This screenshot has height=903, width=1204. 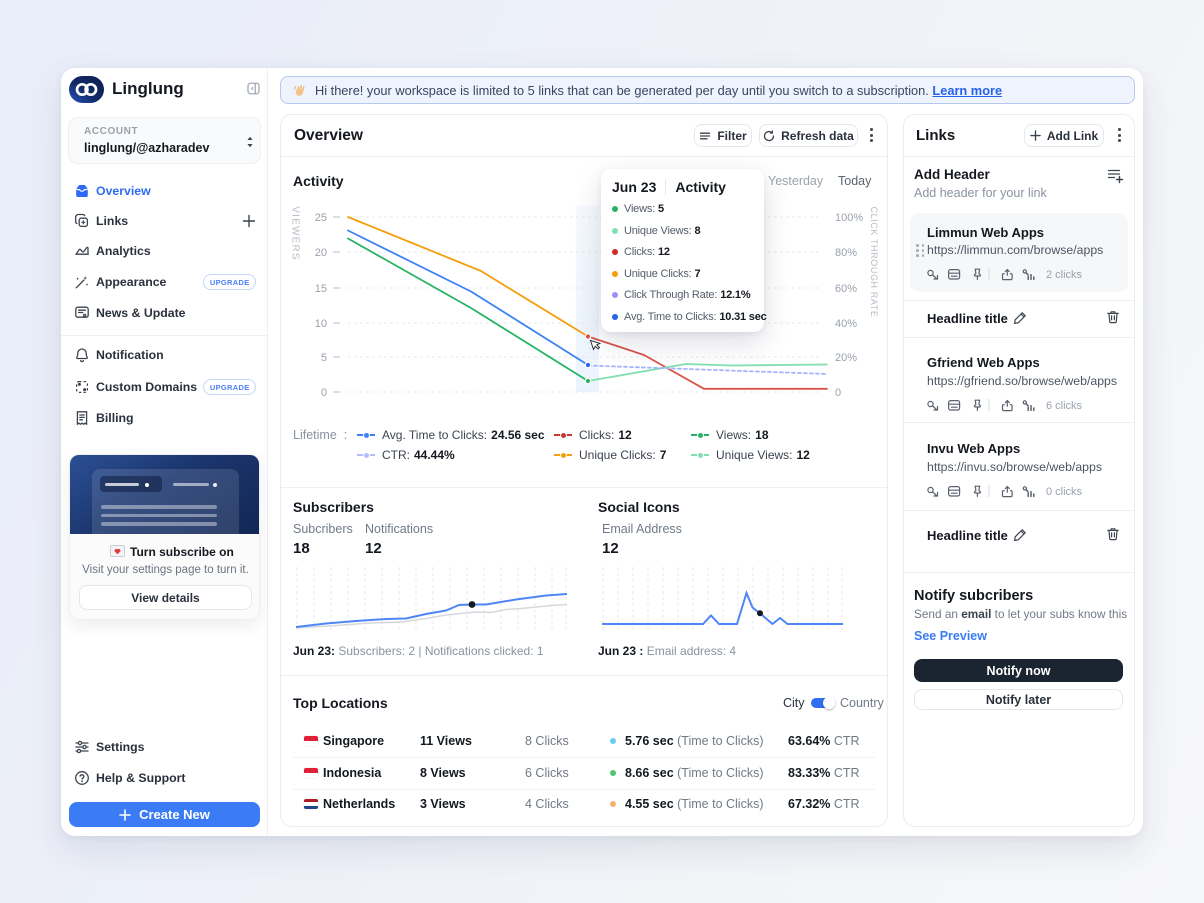 I want to click on svg-text: 100%, so click(x=849, y=218).